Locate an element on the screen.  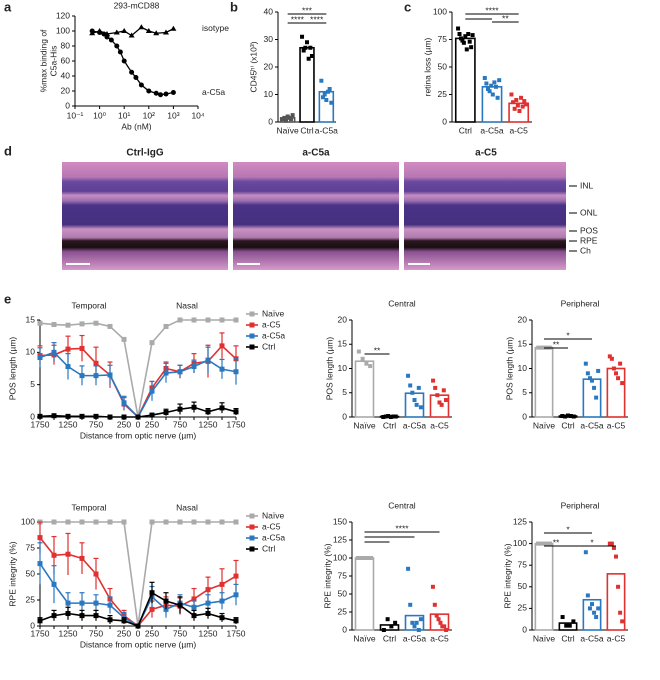
x-axis-label: Distance from optic nerve (µm) is located at coordinates (138, 435).